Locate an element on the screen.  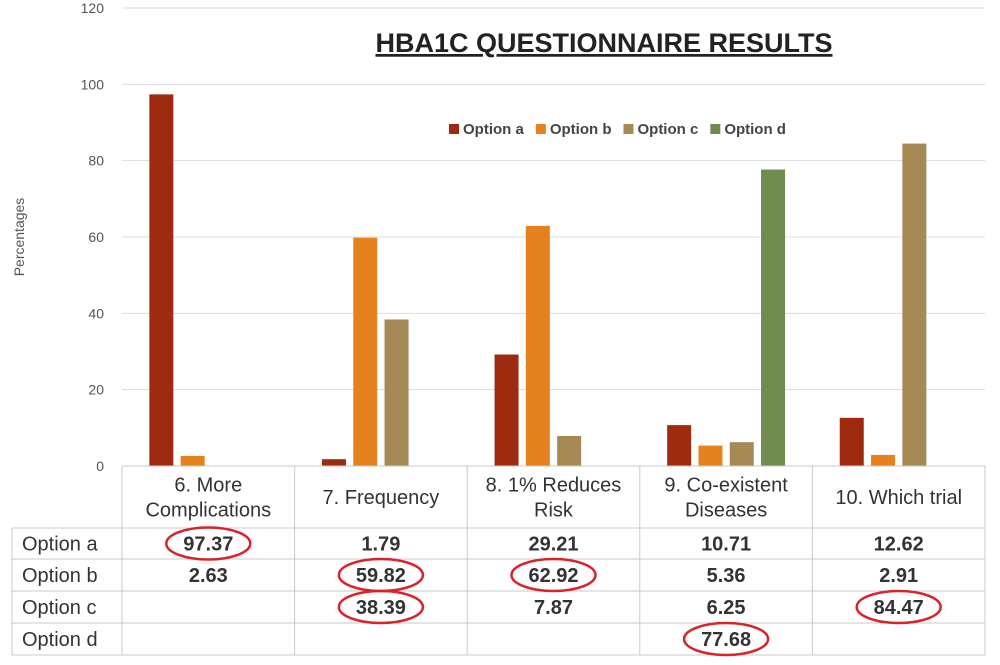
data-label: 10.71 is located at coordinates (726, 545).